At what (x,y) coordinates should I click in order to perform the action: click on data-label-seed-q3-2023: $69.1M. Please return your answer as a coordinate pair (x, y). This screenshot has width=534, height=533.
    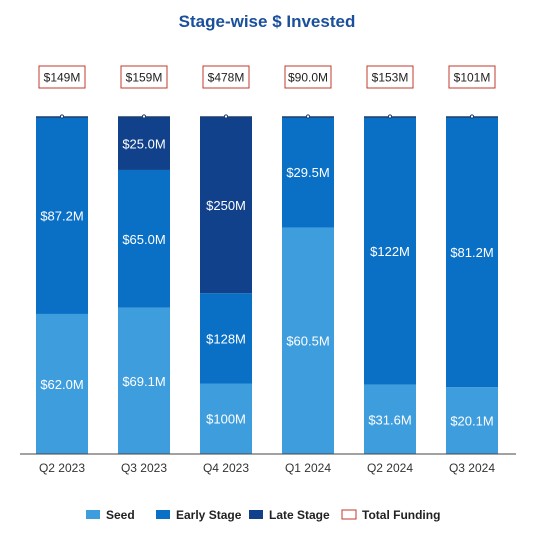
    Looking at the image, I should click on (143, 381).